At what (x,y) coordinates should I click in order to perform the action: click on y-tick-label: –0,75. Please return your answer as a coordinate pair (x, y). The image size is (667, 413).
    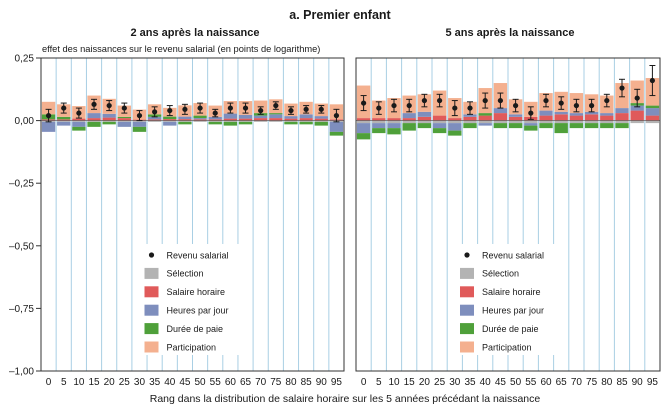
    Looking at the image, I should click on (21, 309).